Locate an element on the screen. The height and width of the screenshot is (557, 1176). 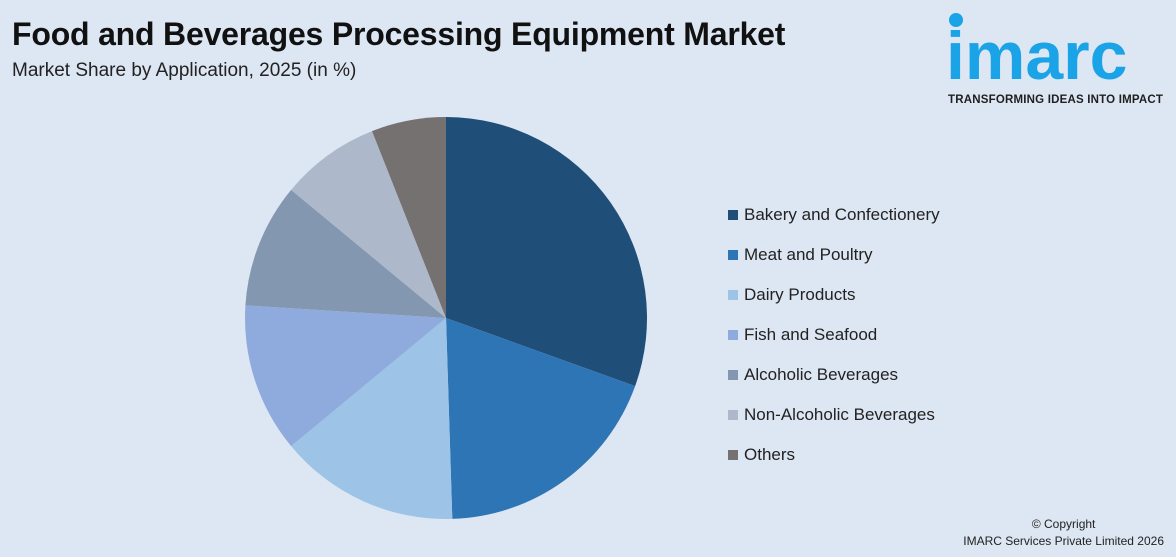
pie-slice-dairy-products is located at coordinates (372, 418).